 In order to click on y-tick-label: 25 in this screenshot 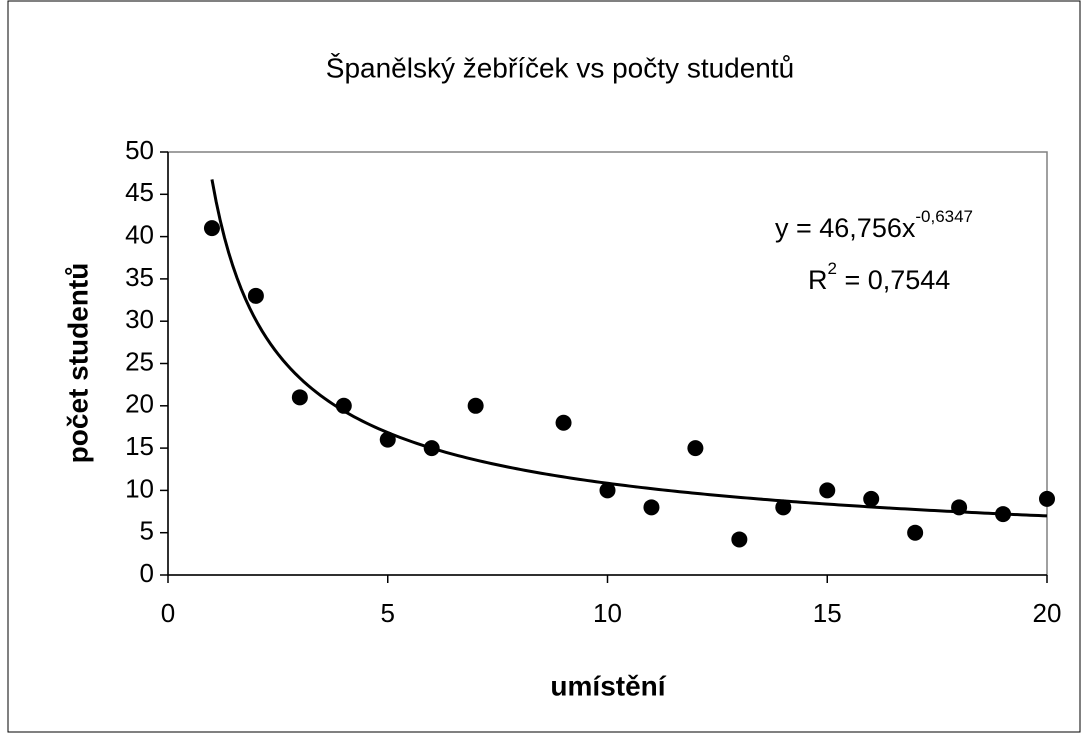, I will do `click(139, 361)`.